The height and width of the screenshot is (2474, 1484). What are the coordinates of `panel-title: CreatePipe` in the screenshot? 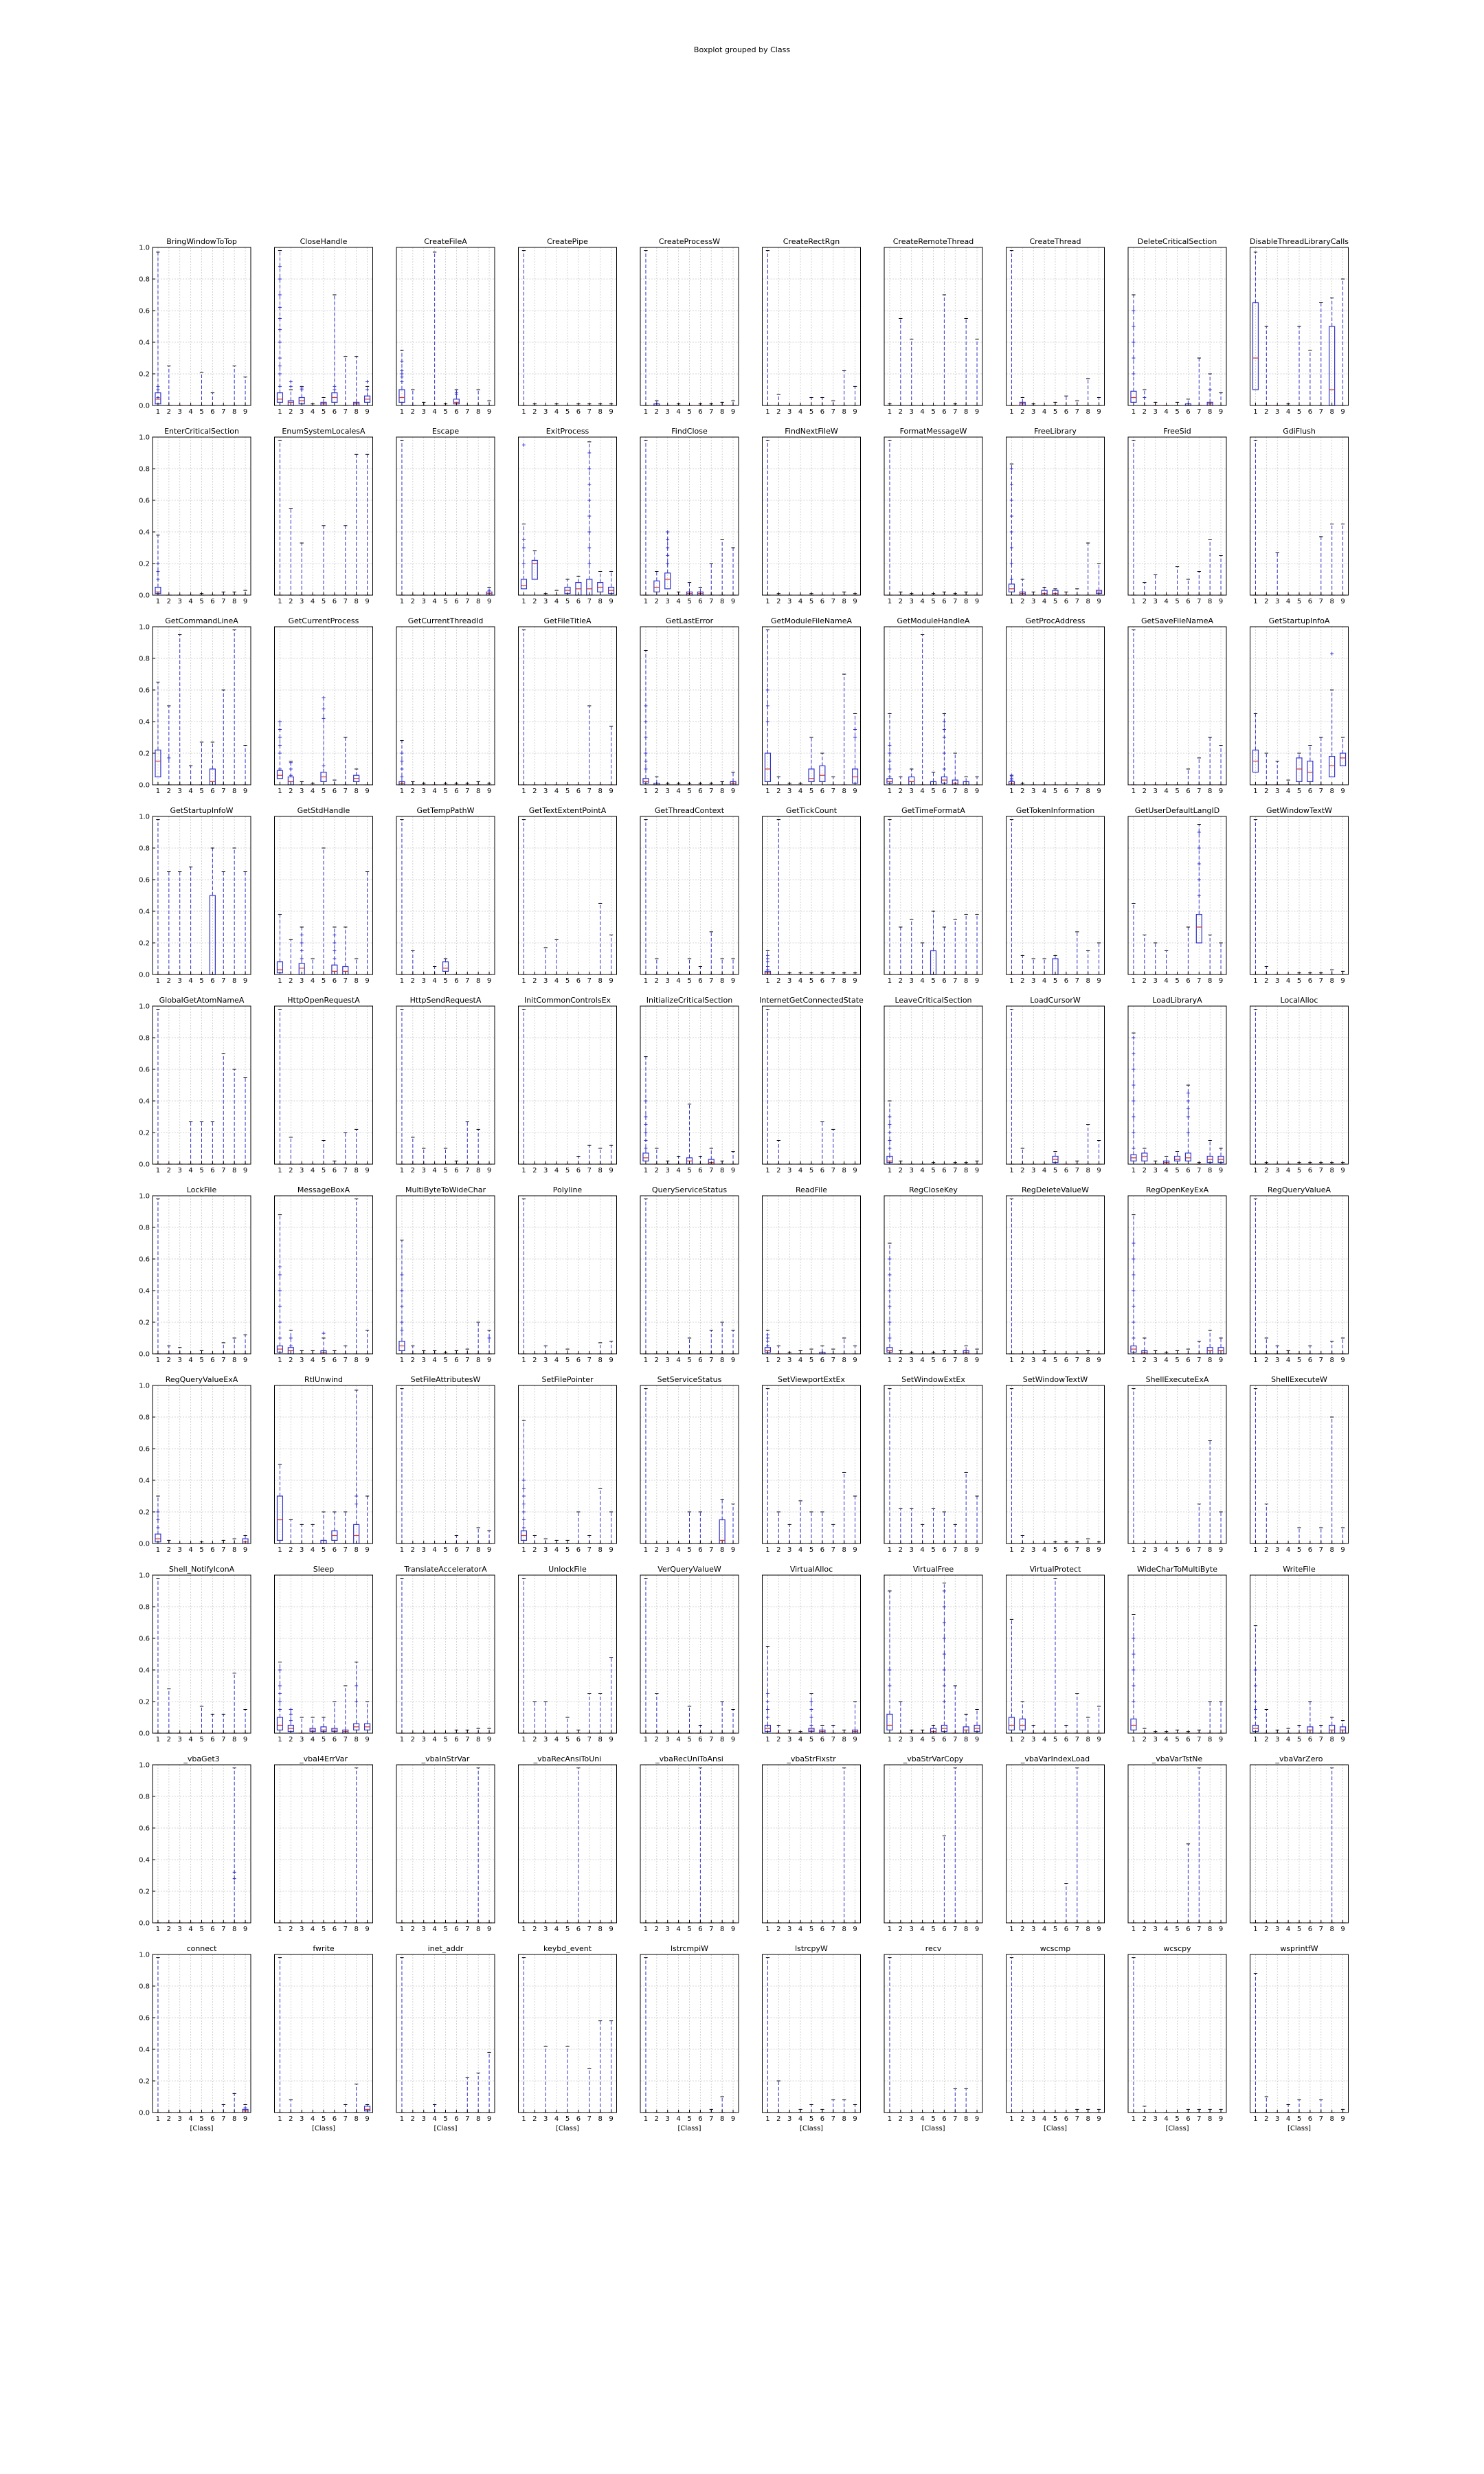 It's located at (567, 241).